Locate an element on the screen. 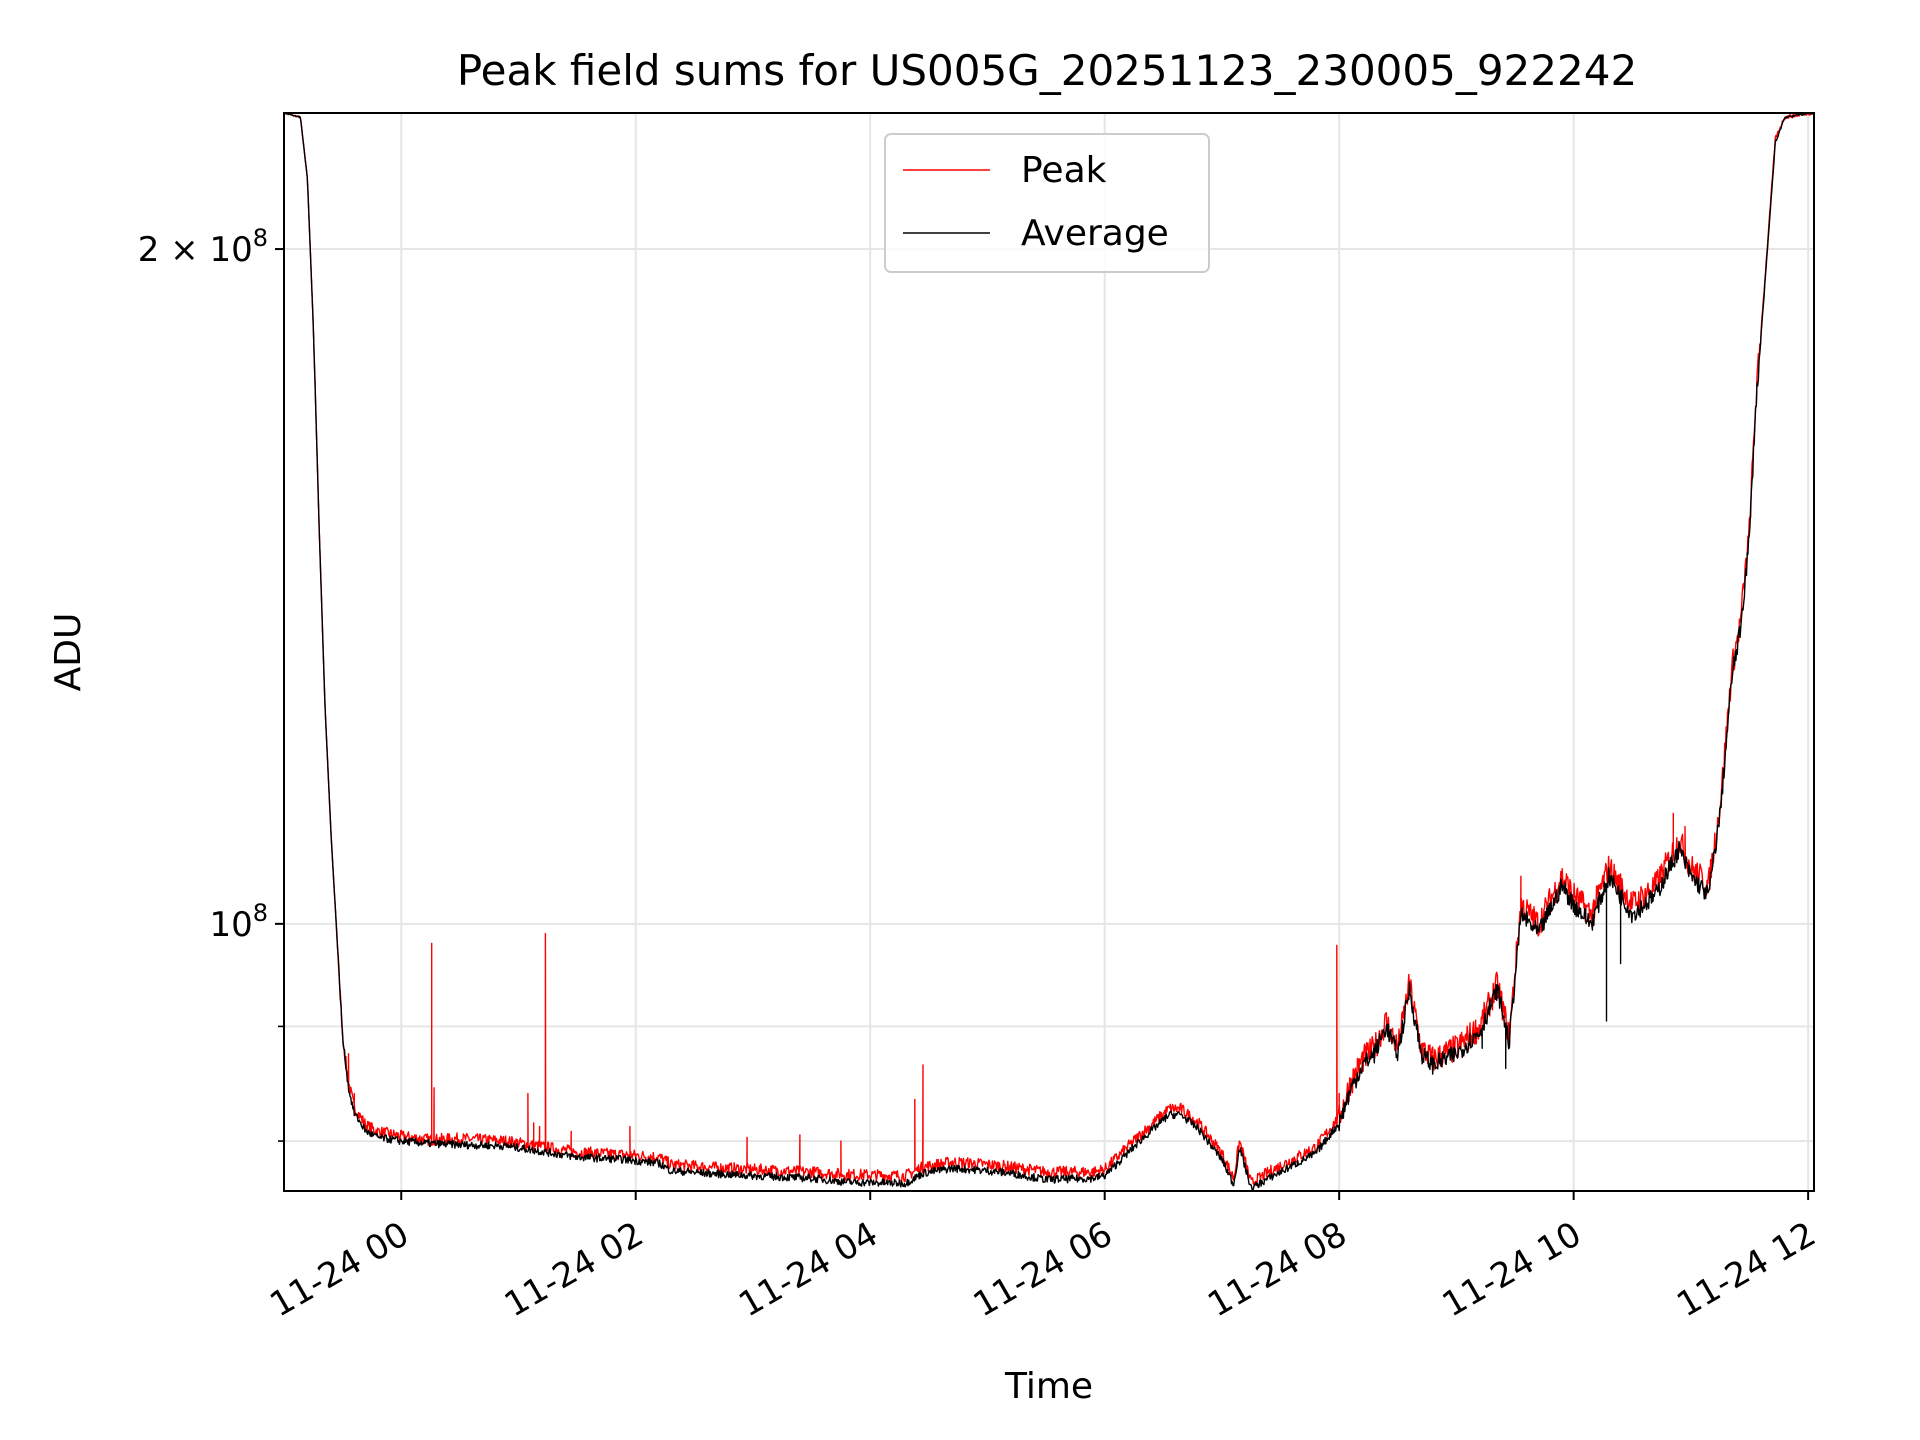  y-tick-label: 108 is located at coordinates (238, 922).